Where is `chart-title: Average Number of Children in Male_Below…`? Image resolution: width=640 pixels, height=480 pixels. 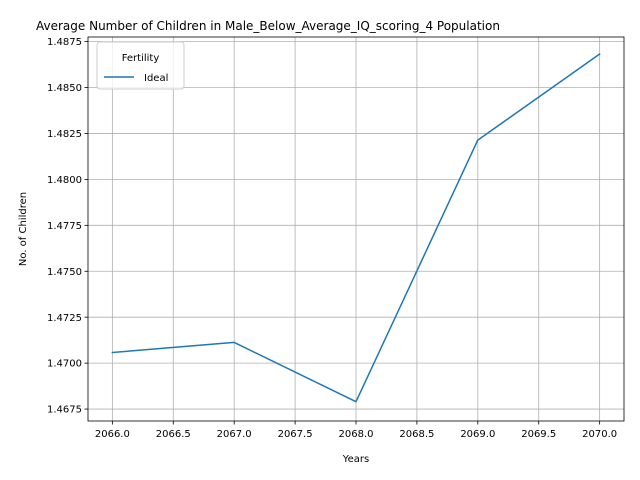 chart-title: Average Number of Children in Male_Below… is located at coordinates (268, 26).